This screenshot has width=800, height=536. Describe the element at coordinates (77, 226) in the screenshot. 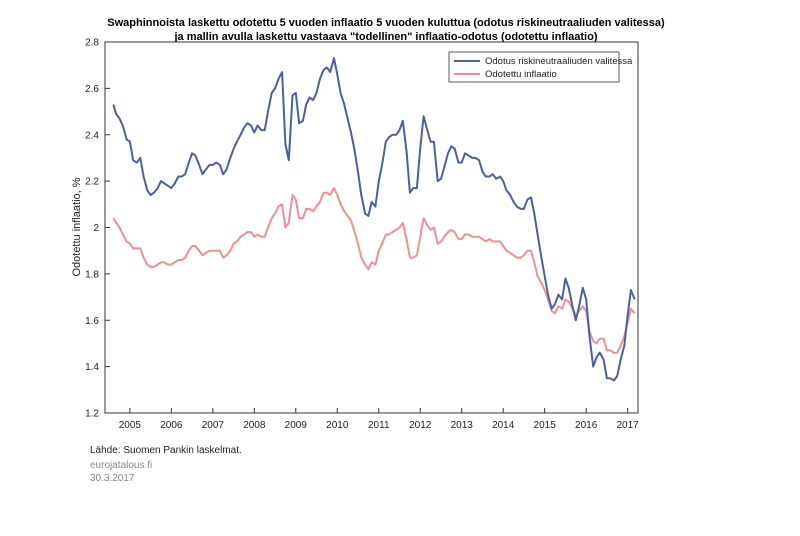

I see `y-axis-label: Odotettu inflaatio, %` at that location.